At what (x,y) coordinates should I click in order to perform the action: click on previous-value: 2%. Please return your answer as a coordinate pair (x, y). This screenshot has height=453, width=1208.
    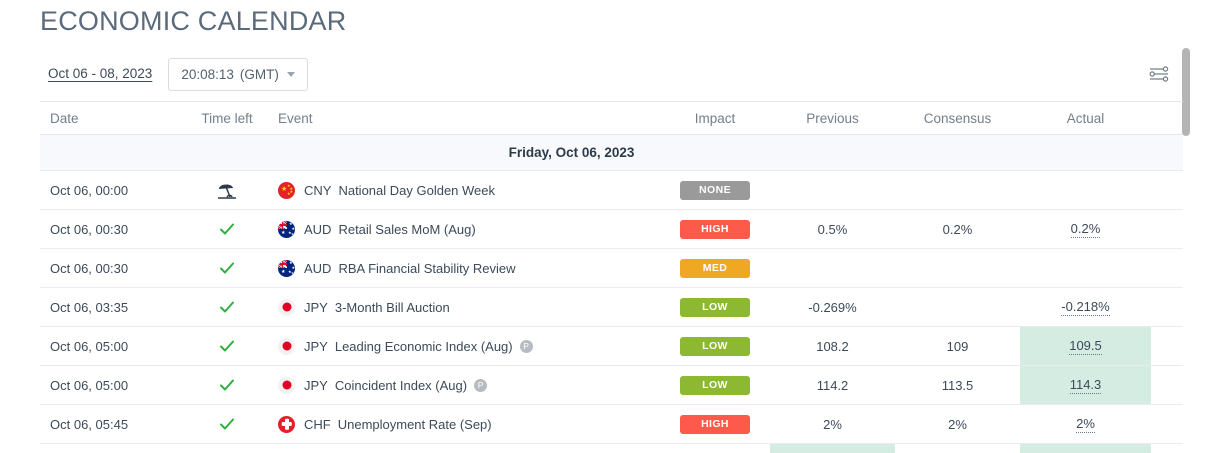
    Looking at the image, I should click on (832, 424).